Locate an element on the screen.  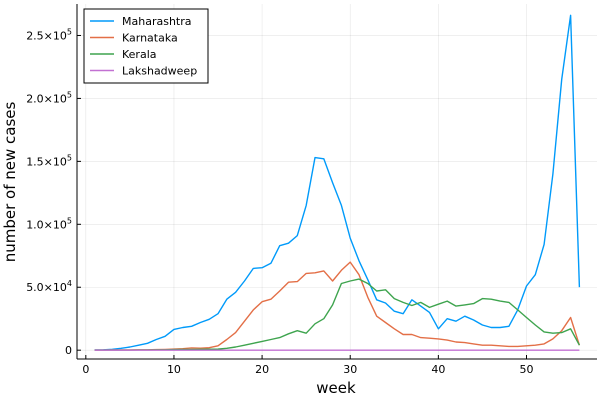
series-line-kerala is located at coordinates (337, 314).